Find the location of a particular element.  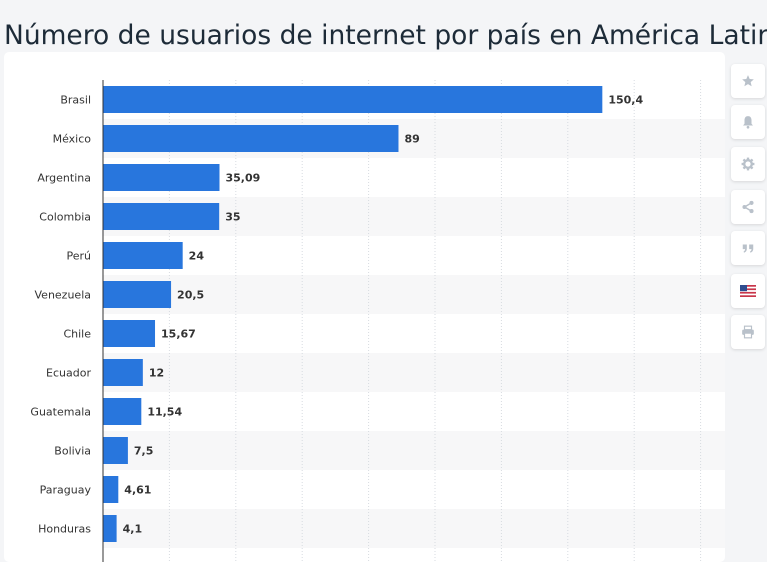

value-label: 150,4 is located at coordinates (625, 100).